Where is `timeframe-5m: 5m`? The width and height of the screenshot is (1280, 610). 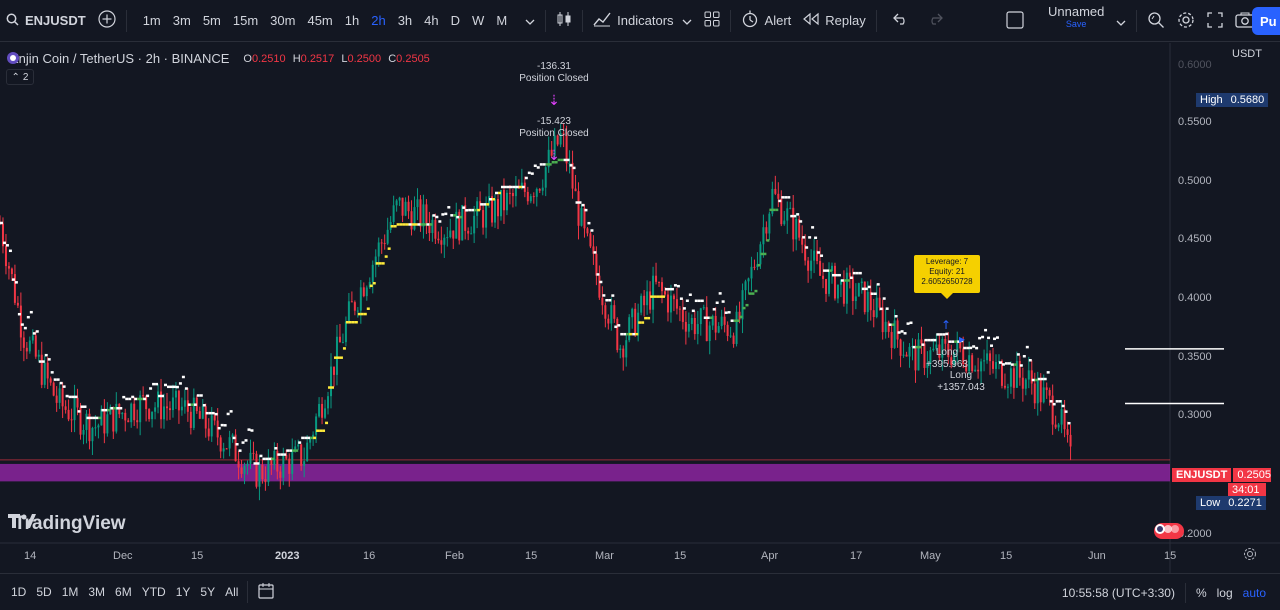
timeframe-5m: 5m is located at coordinates (211, 20).